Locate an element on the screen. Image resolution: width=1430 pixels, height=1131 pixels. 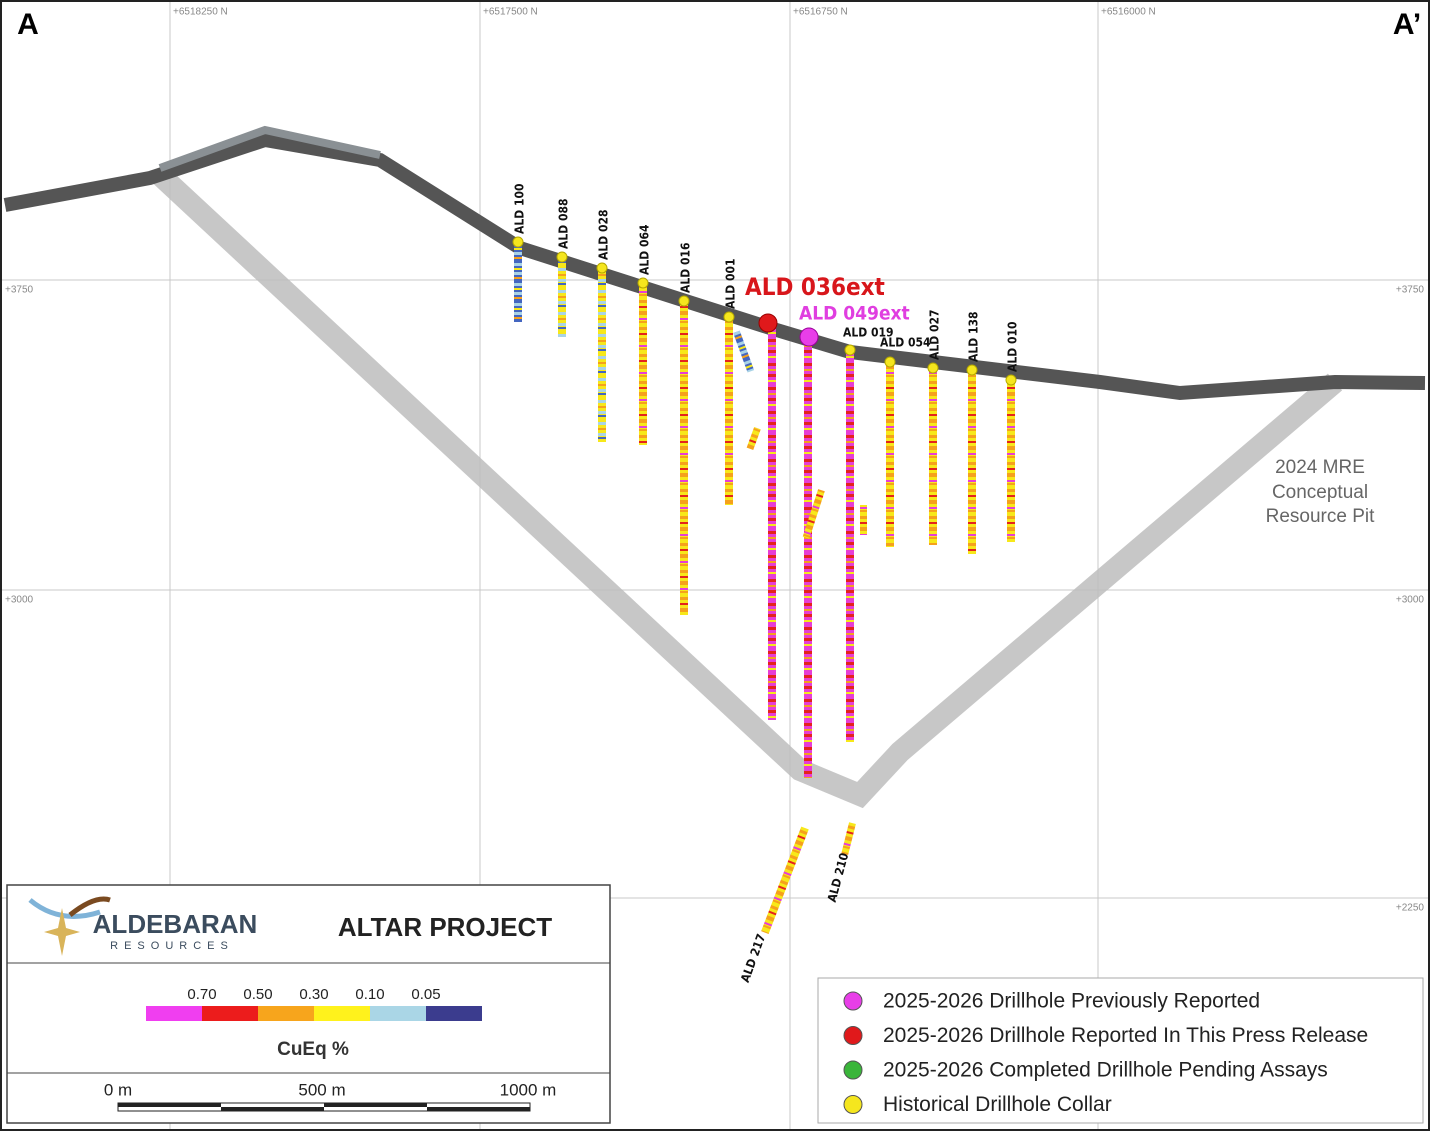
grade-label: 0.30 is located at coordinates (313, 994).